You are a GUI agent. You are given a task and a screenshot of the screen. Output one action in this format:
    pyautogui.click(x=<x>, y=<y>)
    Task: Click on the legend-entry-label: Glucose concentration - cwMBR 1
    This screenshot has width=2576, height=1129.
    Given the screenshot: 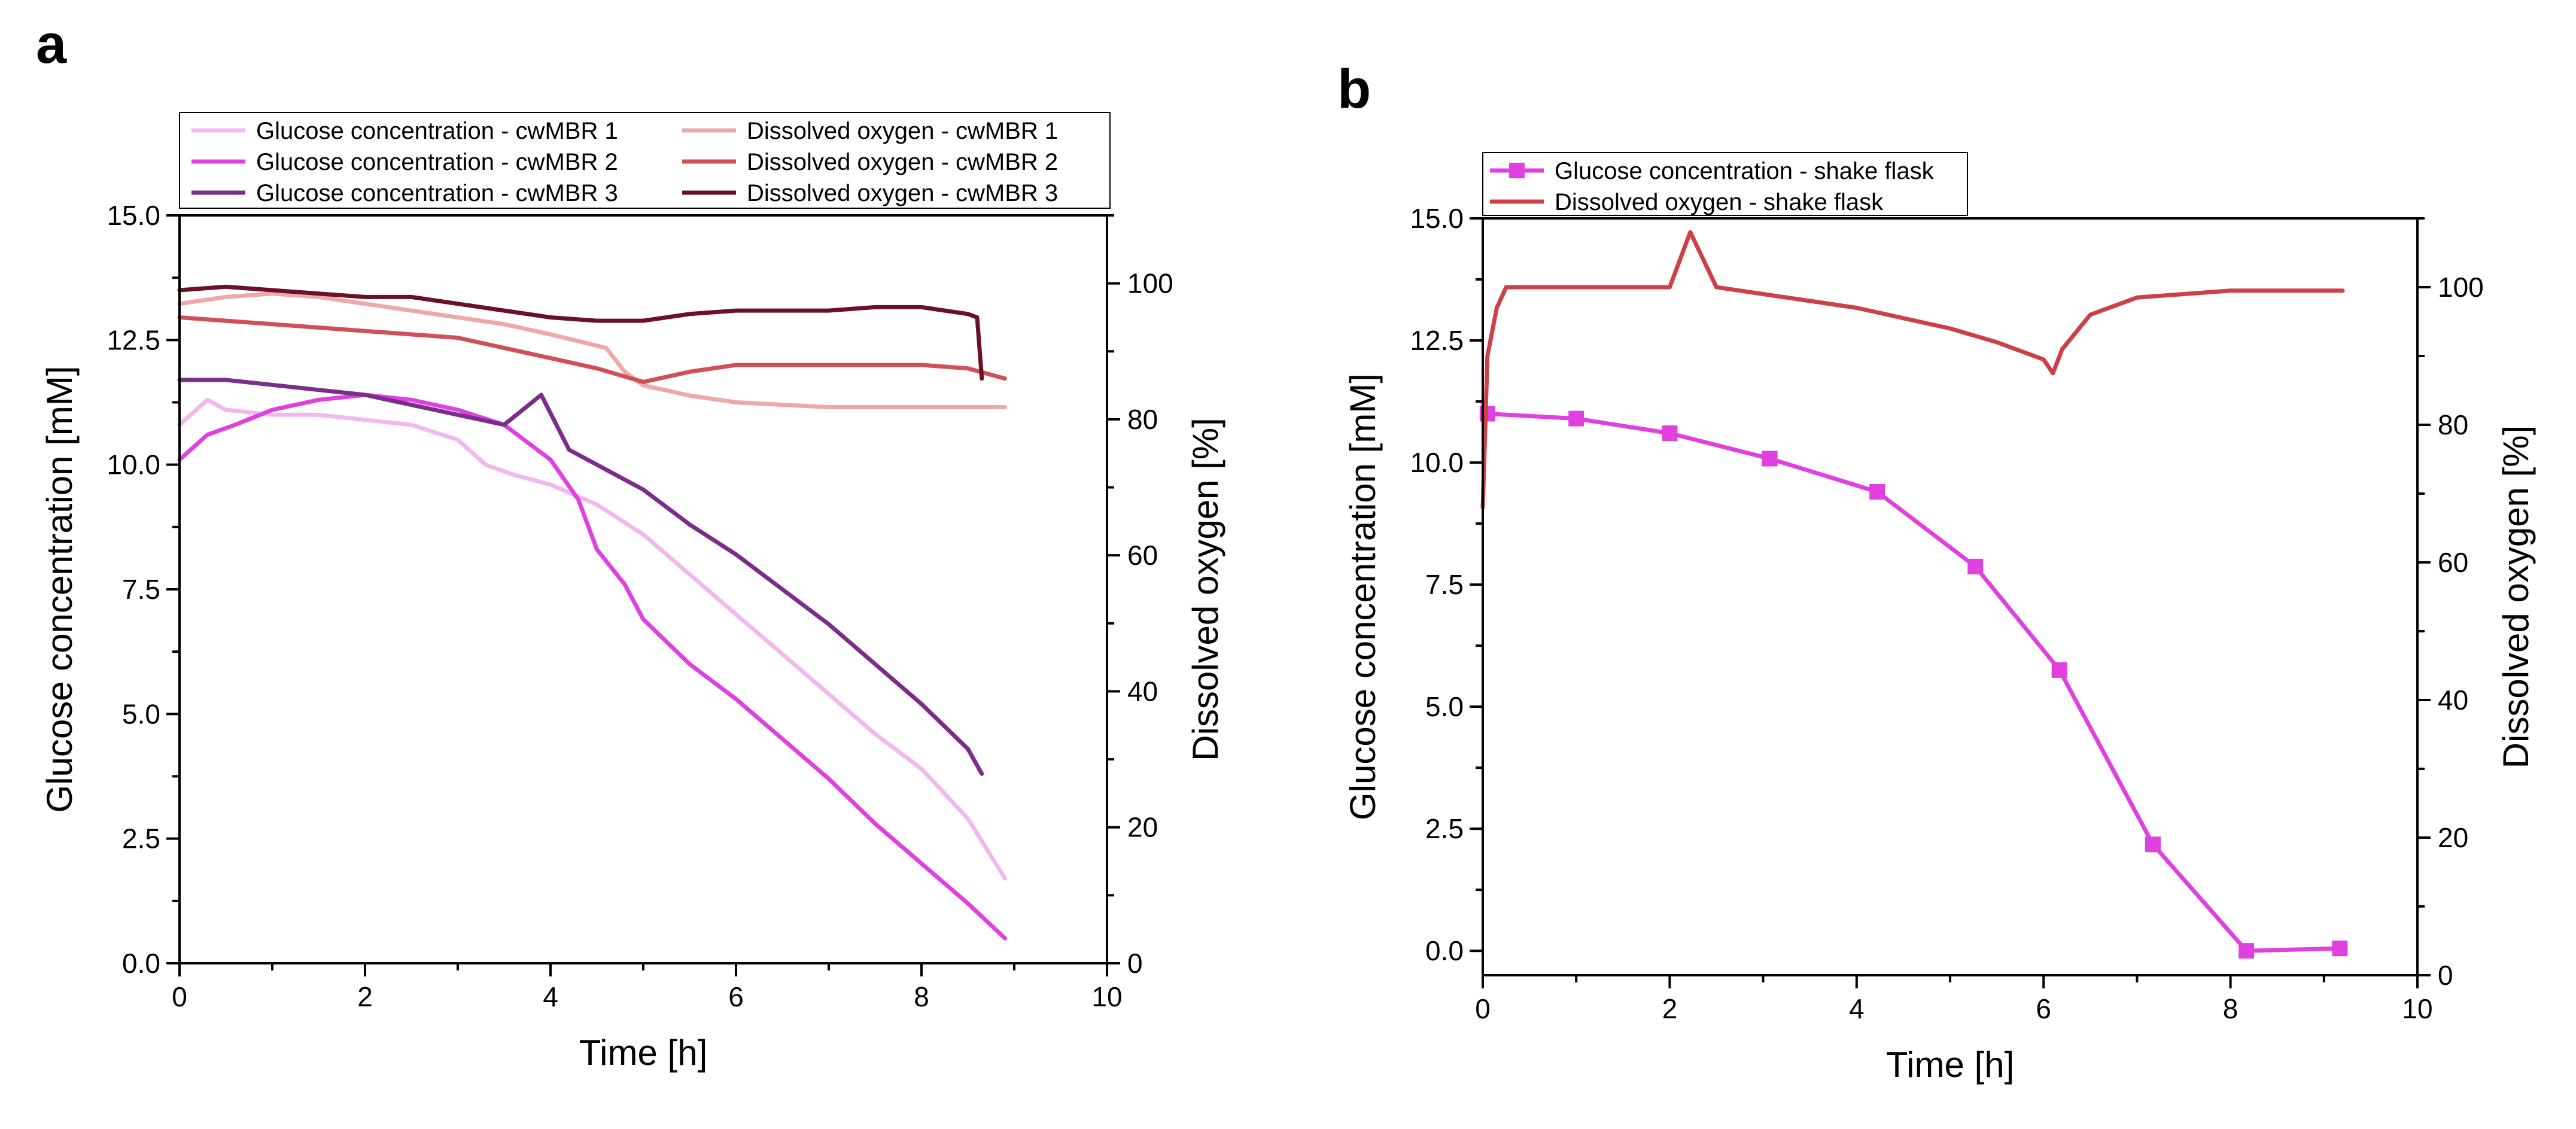 What is the action you would take?
    pyautogui.click(x=437, y=131)
    